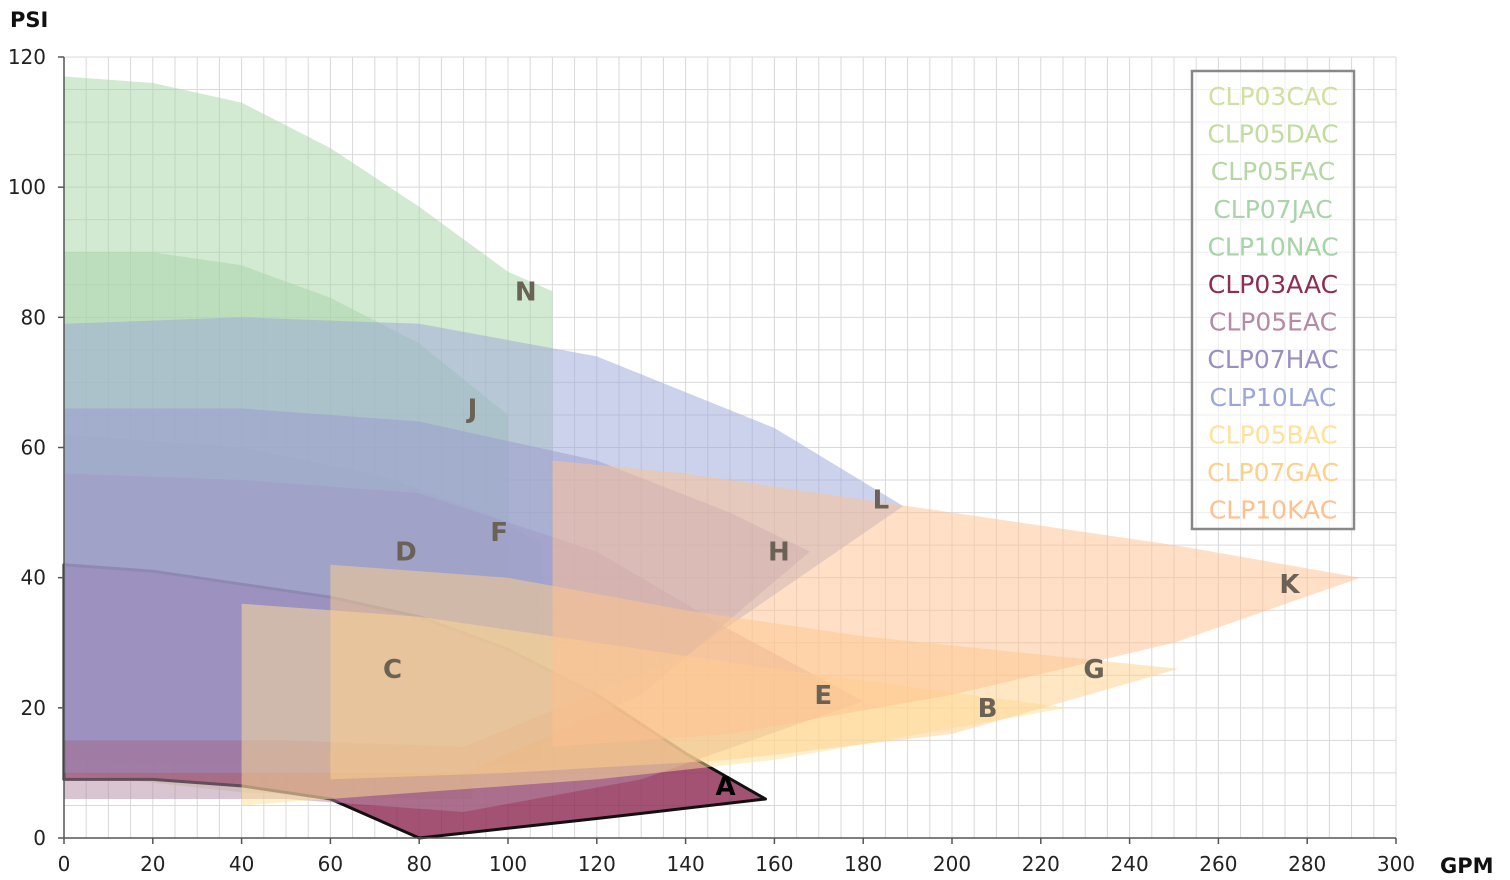 The width and height of the screenshot is (1510, 880). Describe the element at coordinates (39, 838) in the screenshot. I see `y-tick-label: 0` at that location.